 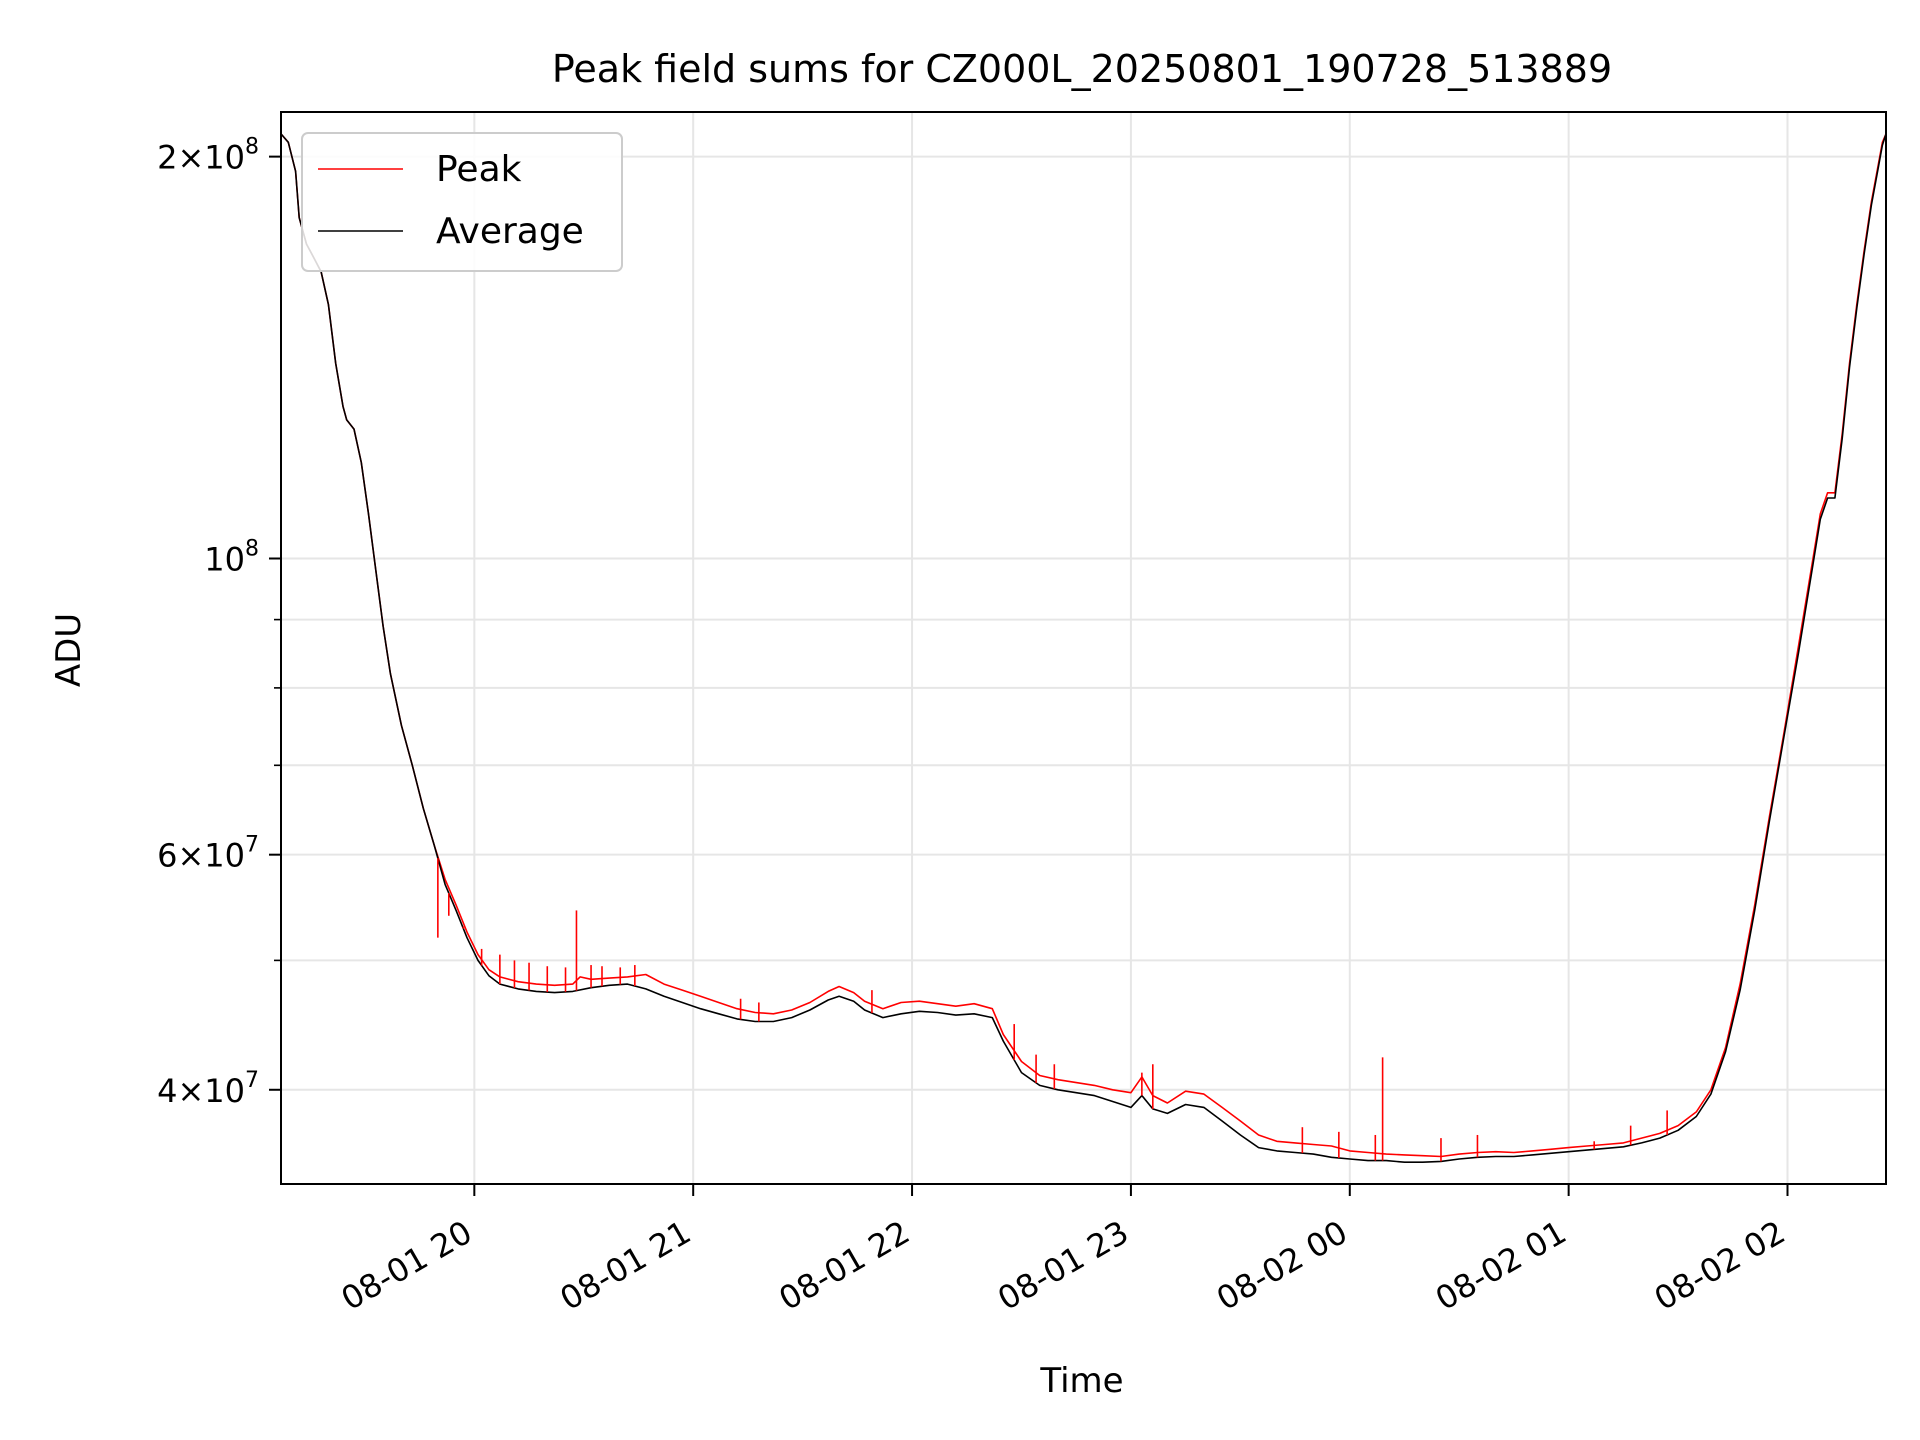 I want to click on y-tick-label: 6×107, so click(x=208, y=854).